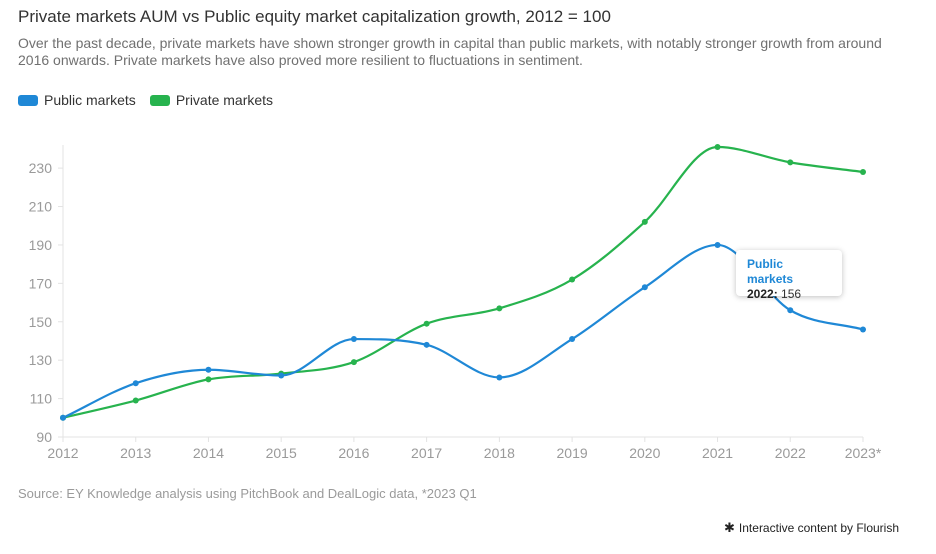 The height and width of the screenshot is (554, 936). I want to click on y-tick-label: 90, so click(44, 437).